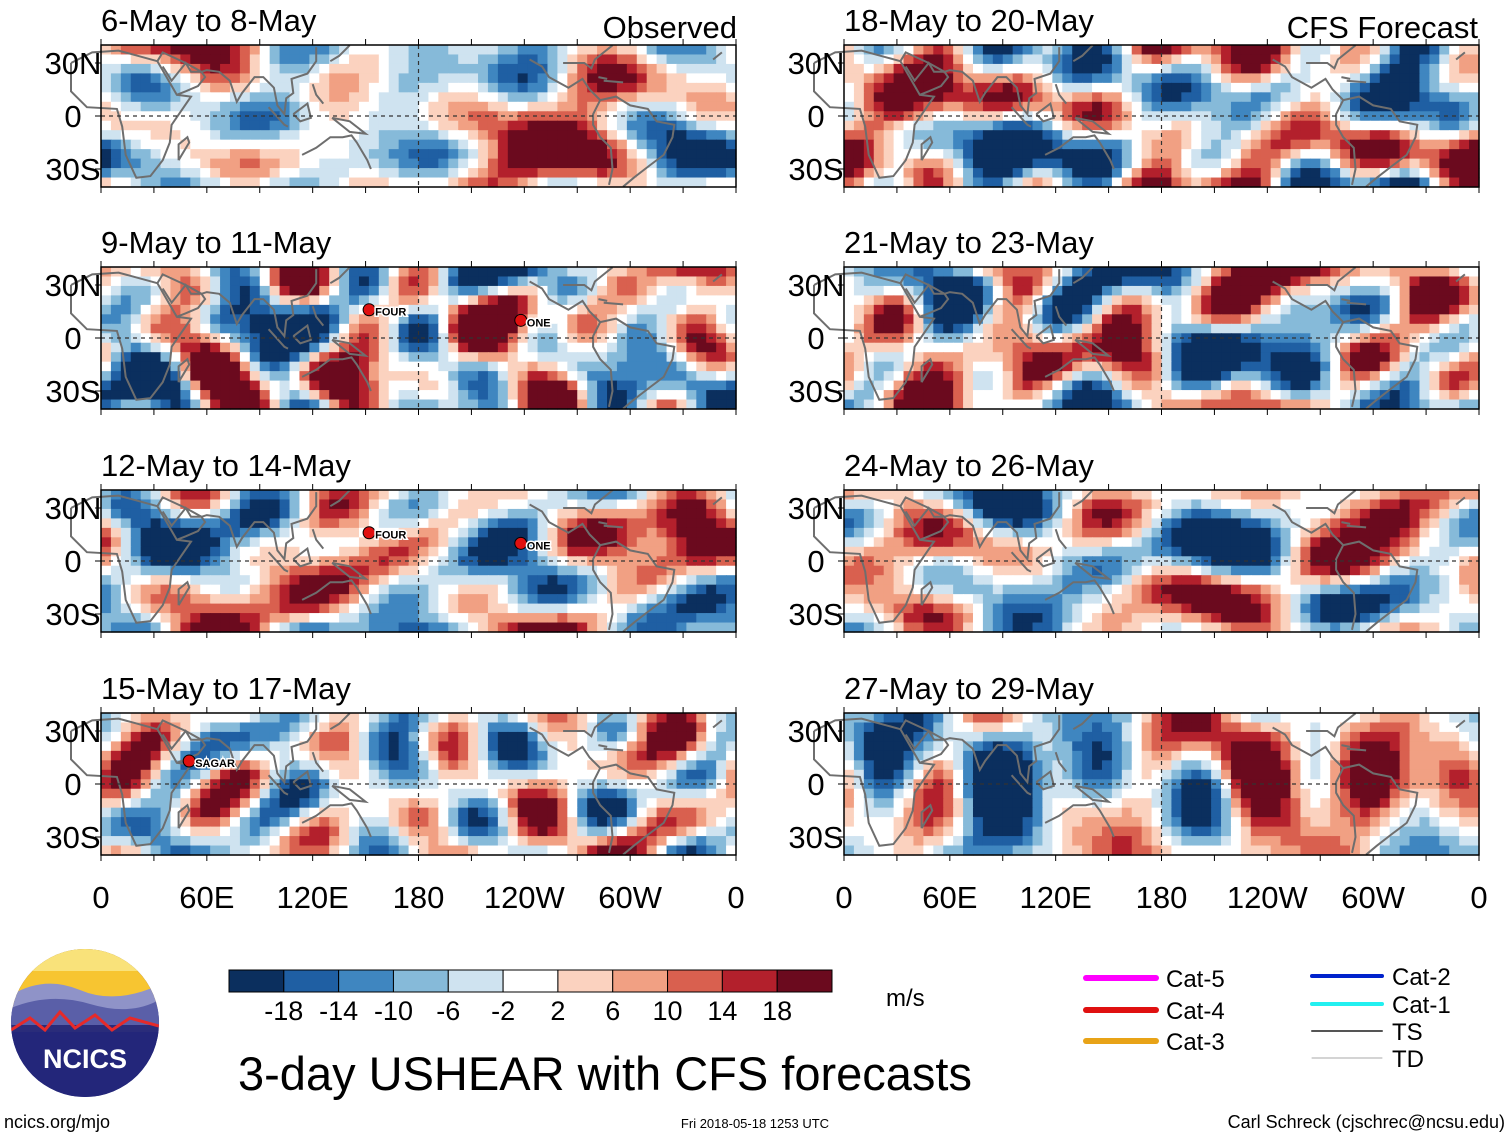 The height and width of the screenshot is (1137, 1510). I want to click on panel-title: 6-May to 8-May, so click(209, 20).